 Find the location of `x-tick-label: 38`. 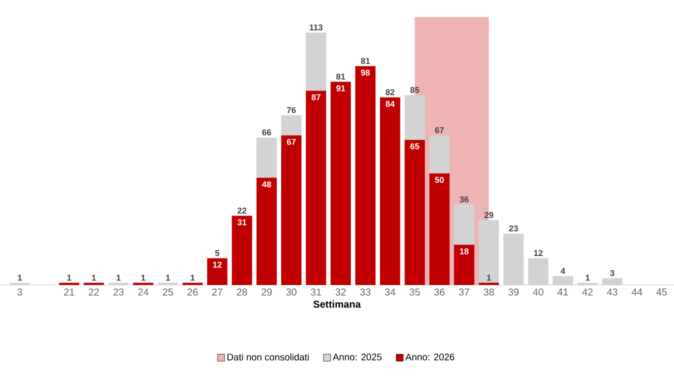

x-tick-label: 38 is located at coordinates (489, 292).